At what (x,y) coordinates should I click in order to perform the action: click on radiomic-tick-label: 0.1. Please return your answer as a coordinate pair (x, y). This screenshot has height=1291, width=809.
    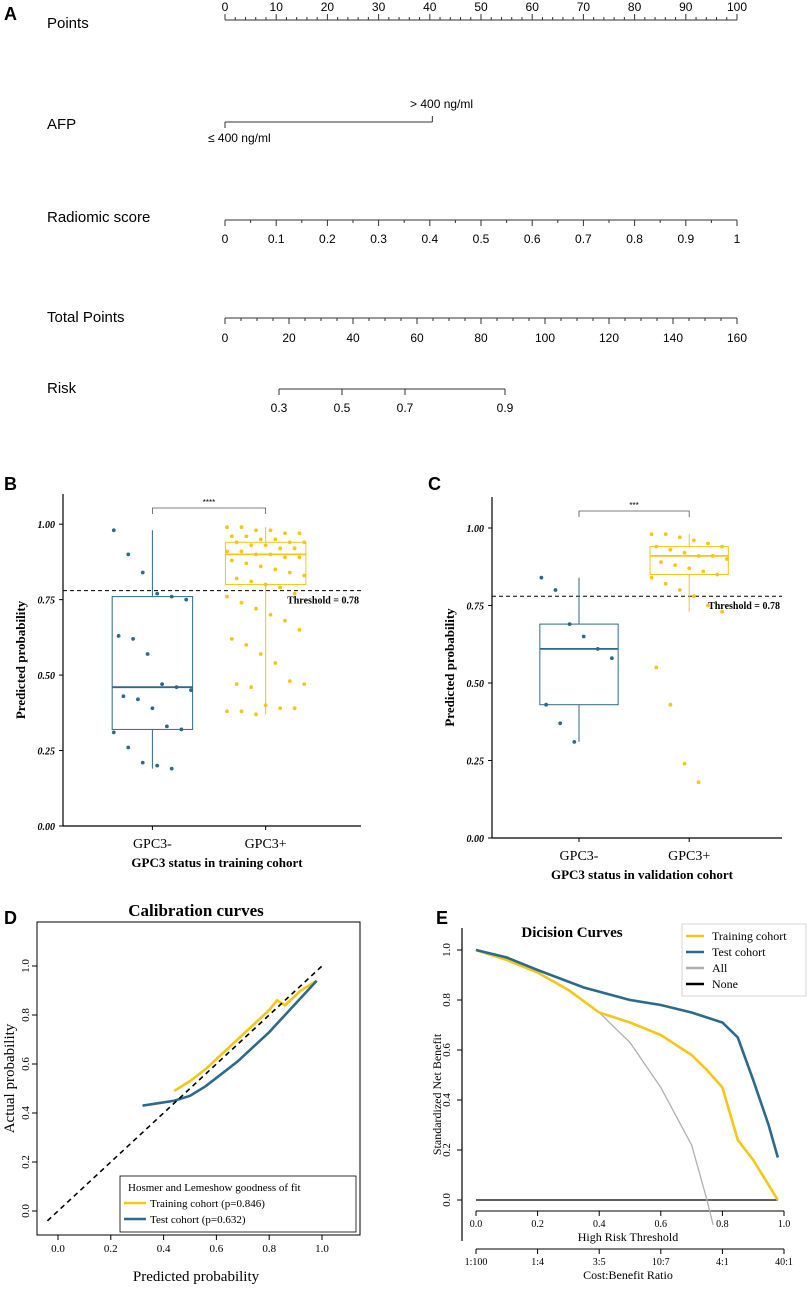
    Looking at the image, I should click on (276, 239).